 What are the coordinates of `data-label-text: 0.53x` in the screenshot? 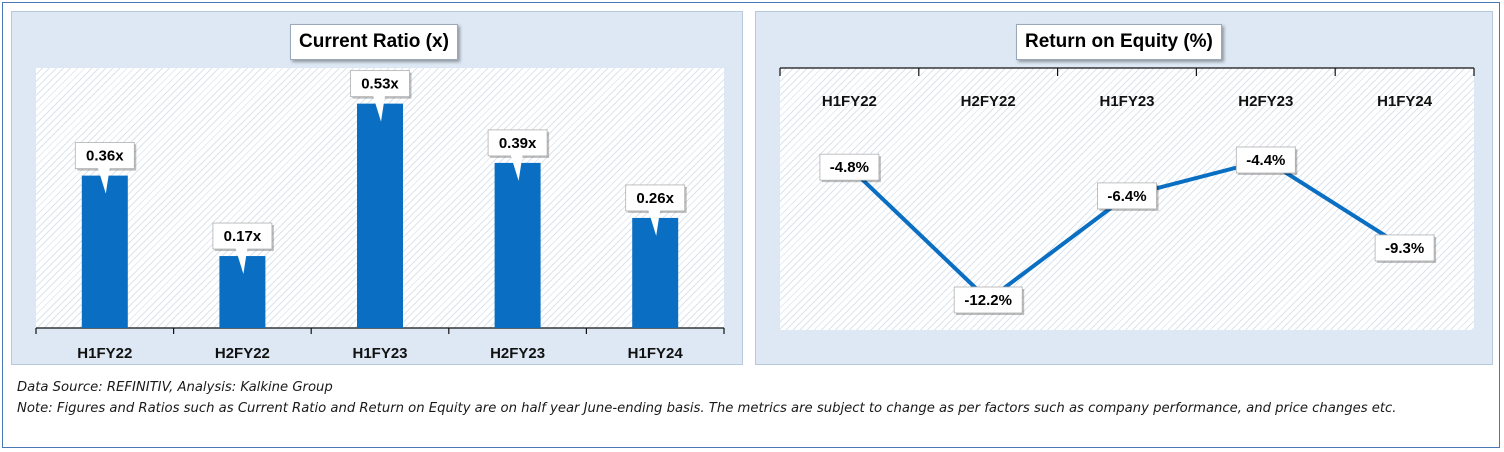 It's located at (380, 84).